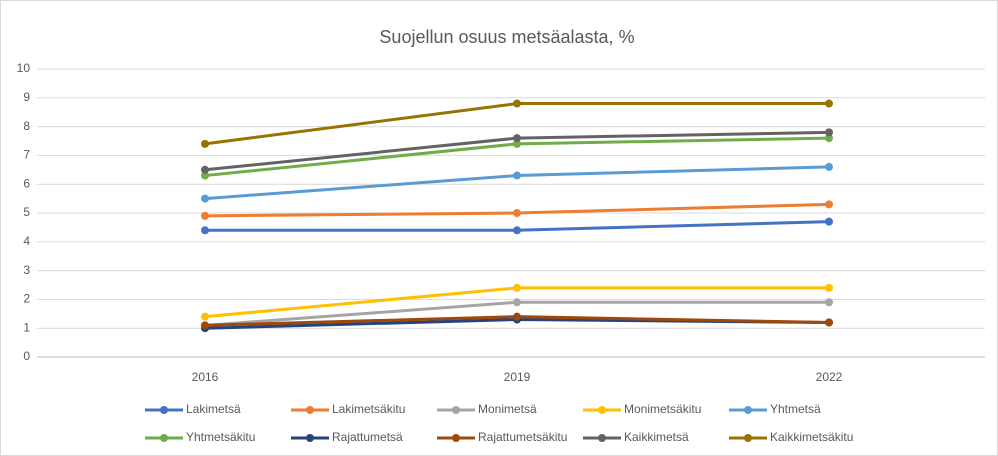  What do you see at coordinates (26, 241) in the screenshot?
I see `y-tick-label: 4` at bounding box center [26, 241].